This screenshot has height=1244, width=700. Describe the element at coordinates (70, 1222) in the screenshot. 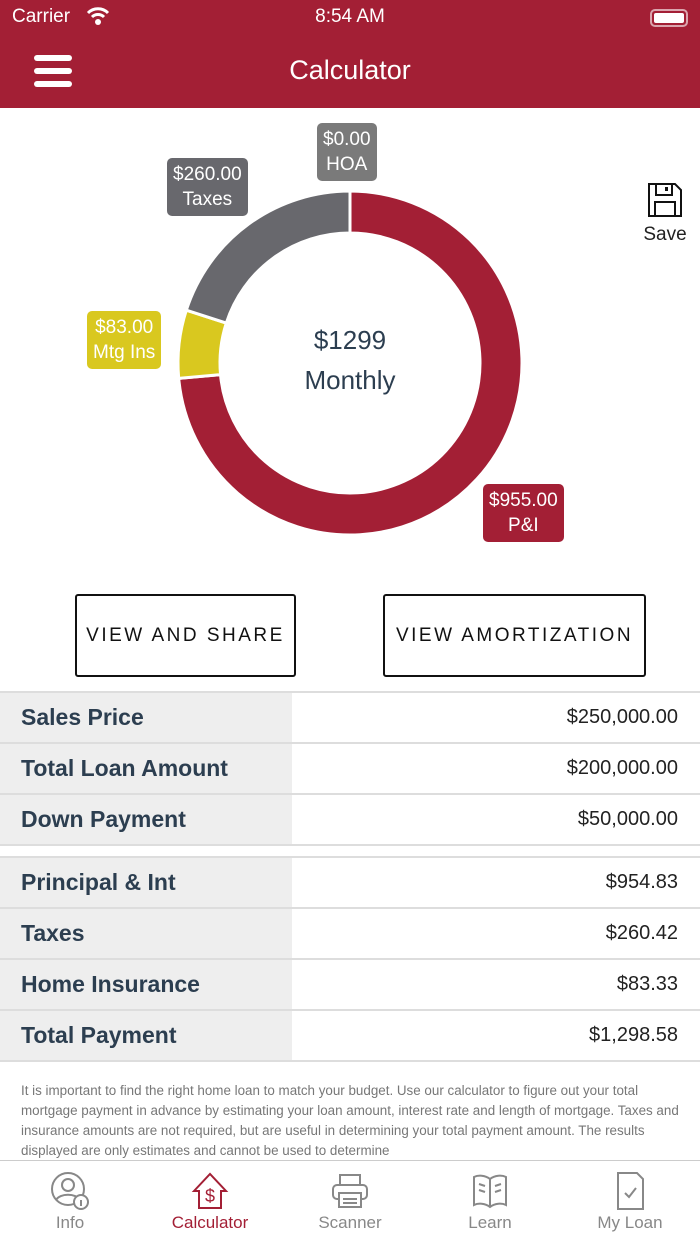

I see `tab-label: Info` at that location.